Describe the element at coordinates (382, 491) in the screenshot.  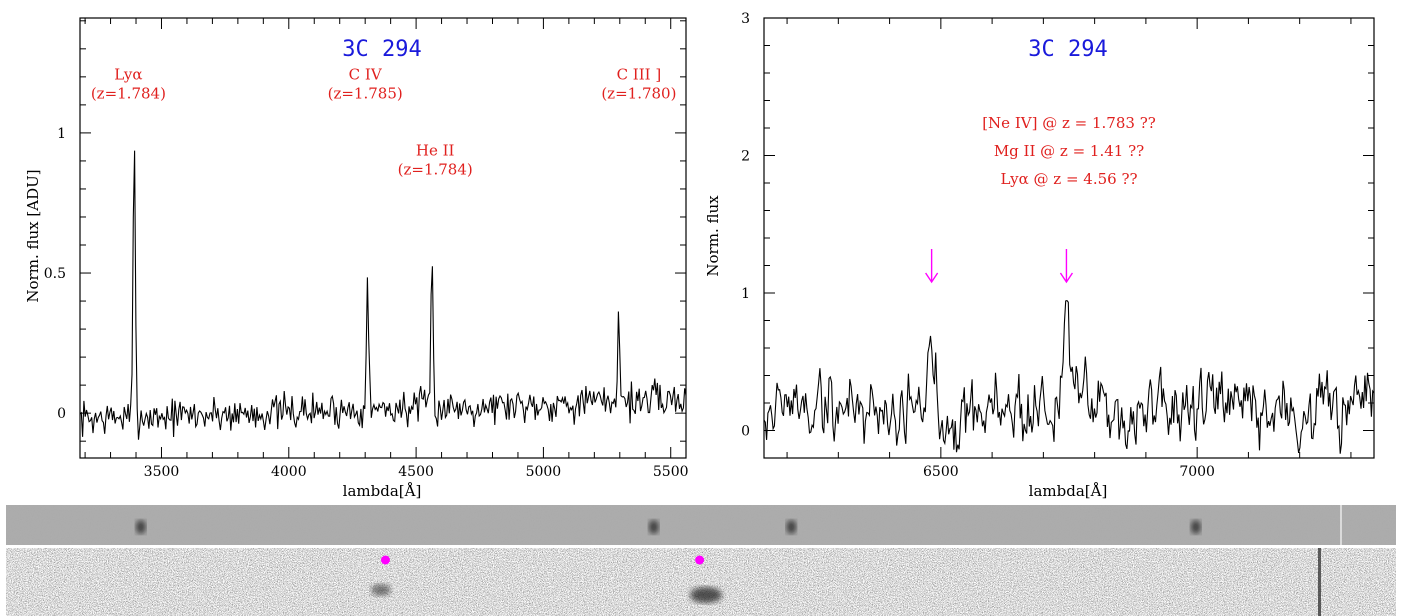
I see `left-x-axis-label: lambda[Å]` at that location.